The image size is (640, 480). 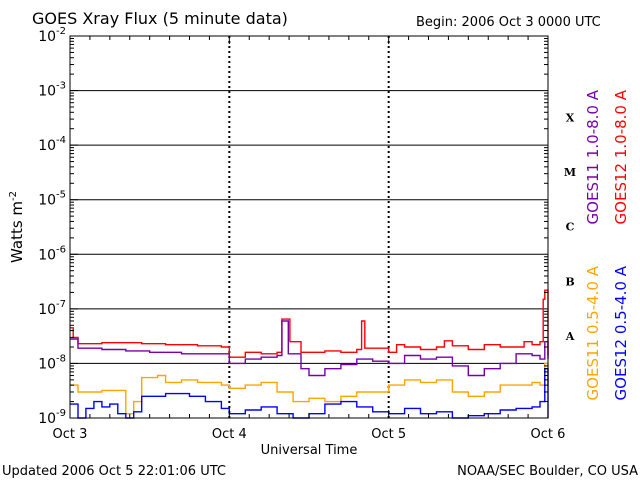 I want to click on y-axis-label: Watts m-2, so click(x=17, y=227).